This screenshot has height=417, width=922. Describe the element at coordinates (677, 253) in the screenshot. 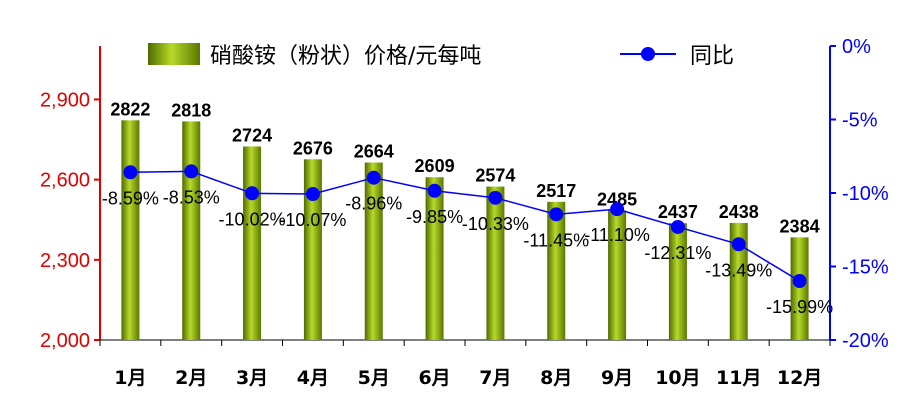

I see `line-value-label: -12.31%` at that location.